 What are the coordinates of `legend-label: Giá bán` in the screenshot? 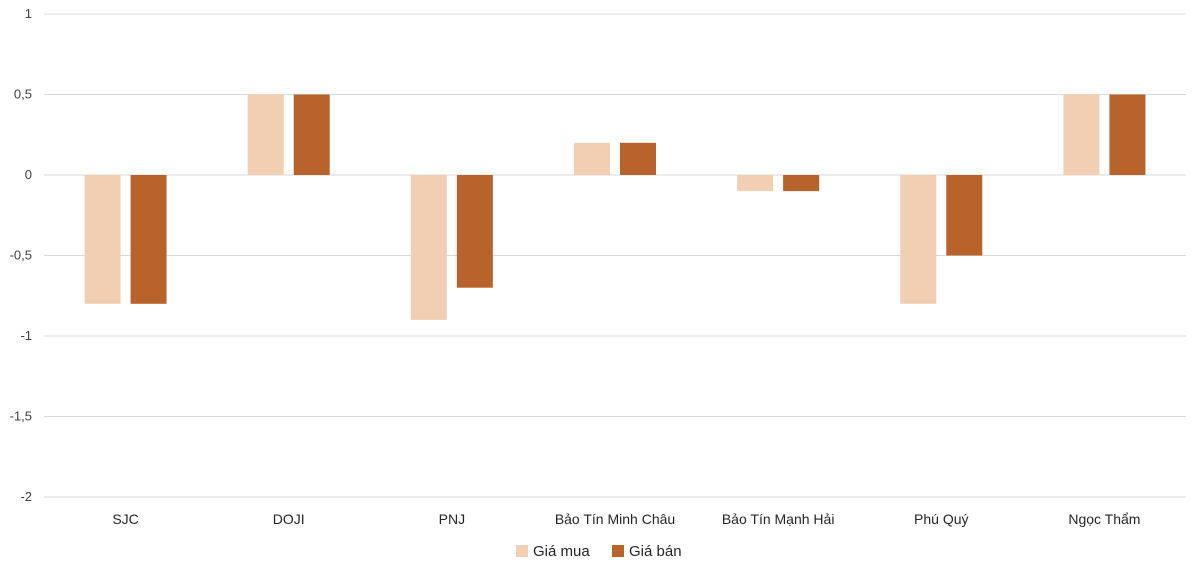 It's located at (655, 551).